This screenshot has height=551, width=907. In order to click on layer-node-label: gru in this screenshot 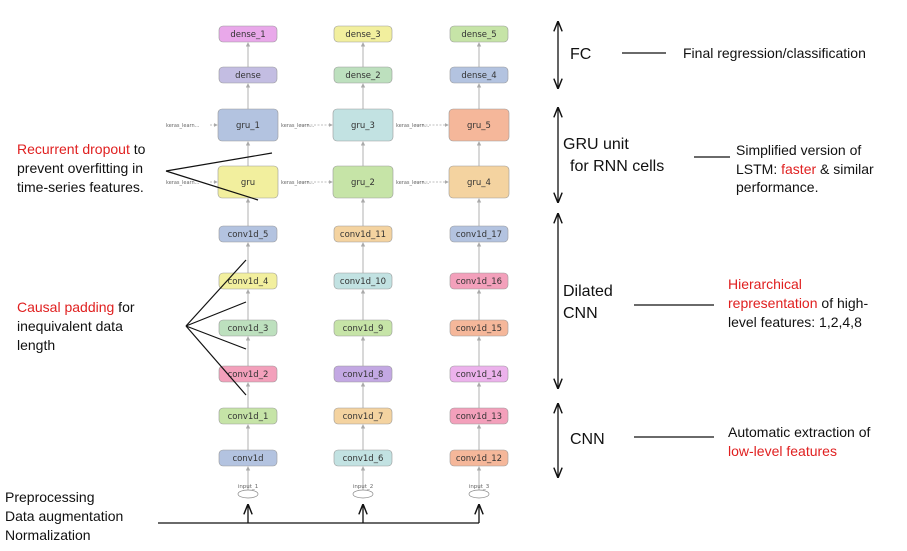, I will do `click(248, 183)`.